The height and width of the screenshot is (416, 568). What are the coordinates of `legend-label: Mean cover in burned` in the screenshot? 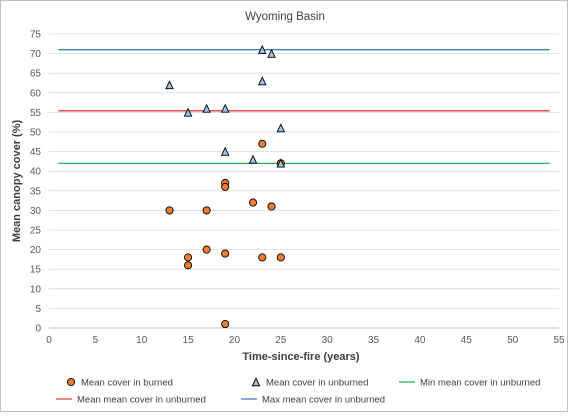 It's located at (127, 383).